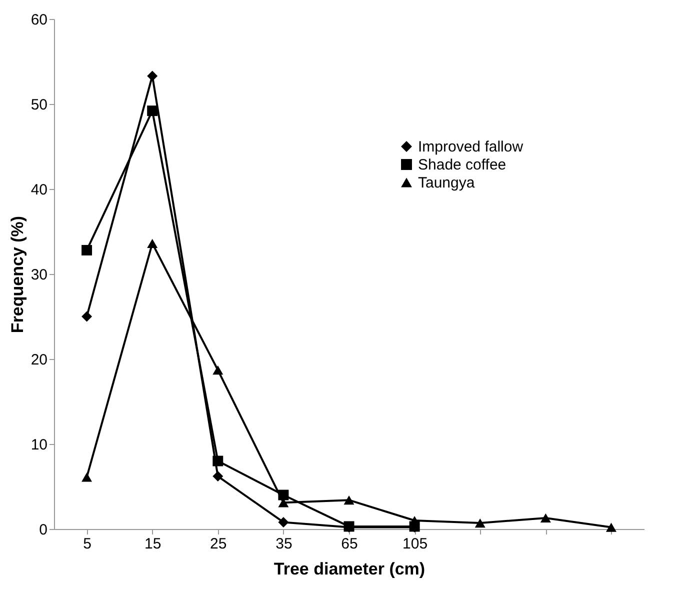 The height and width of the screenshot is (593, 682). Describe the element at coordinates (415, 544) in the screenshot. I see `x-tick-label: 105` at that location.